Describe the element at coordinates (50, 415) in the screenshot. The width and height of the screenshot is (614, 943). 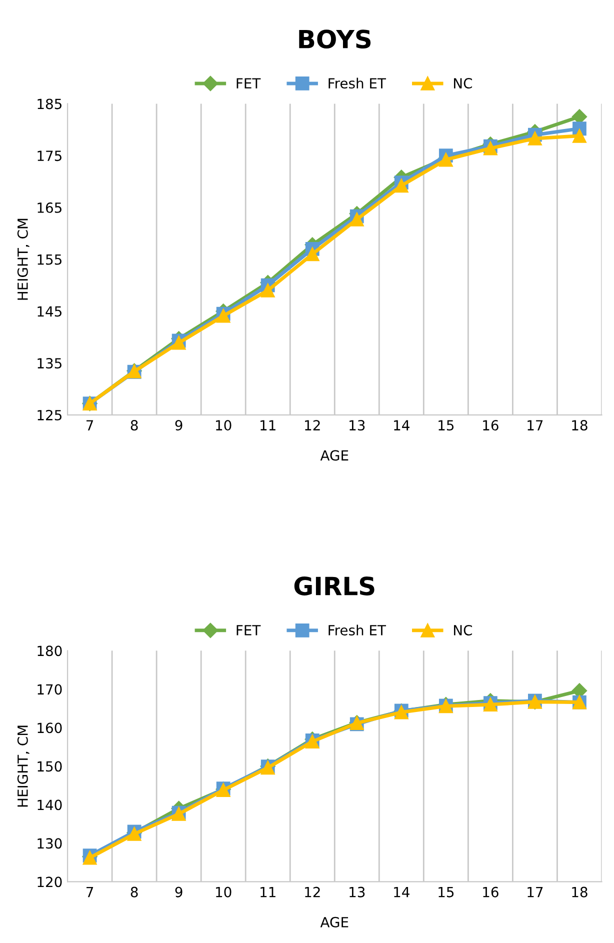
I see `y-tick-label: 125` at that location.